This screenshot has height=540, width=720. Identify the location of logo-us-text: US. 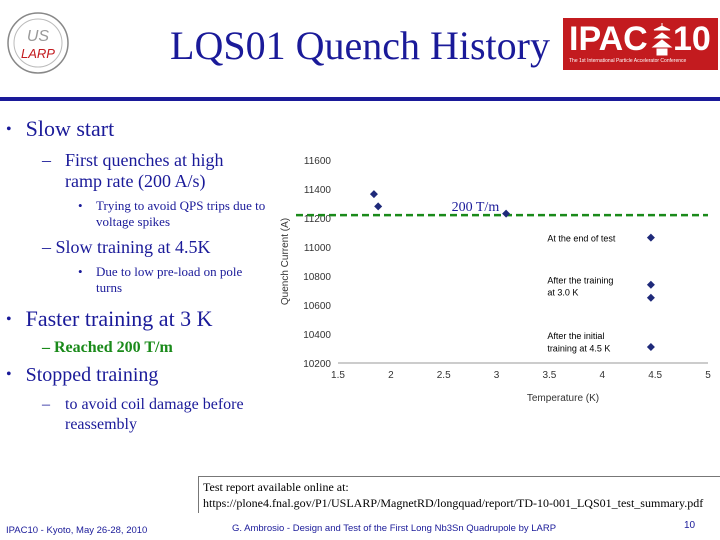
(38, 36).